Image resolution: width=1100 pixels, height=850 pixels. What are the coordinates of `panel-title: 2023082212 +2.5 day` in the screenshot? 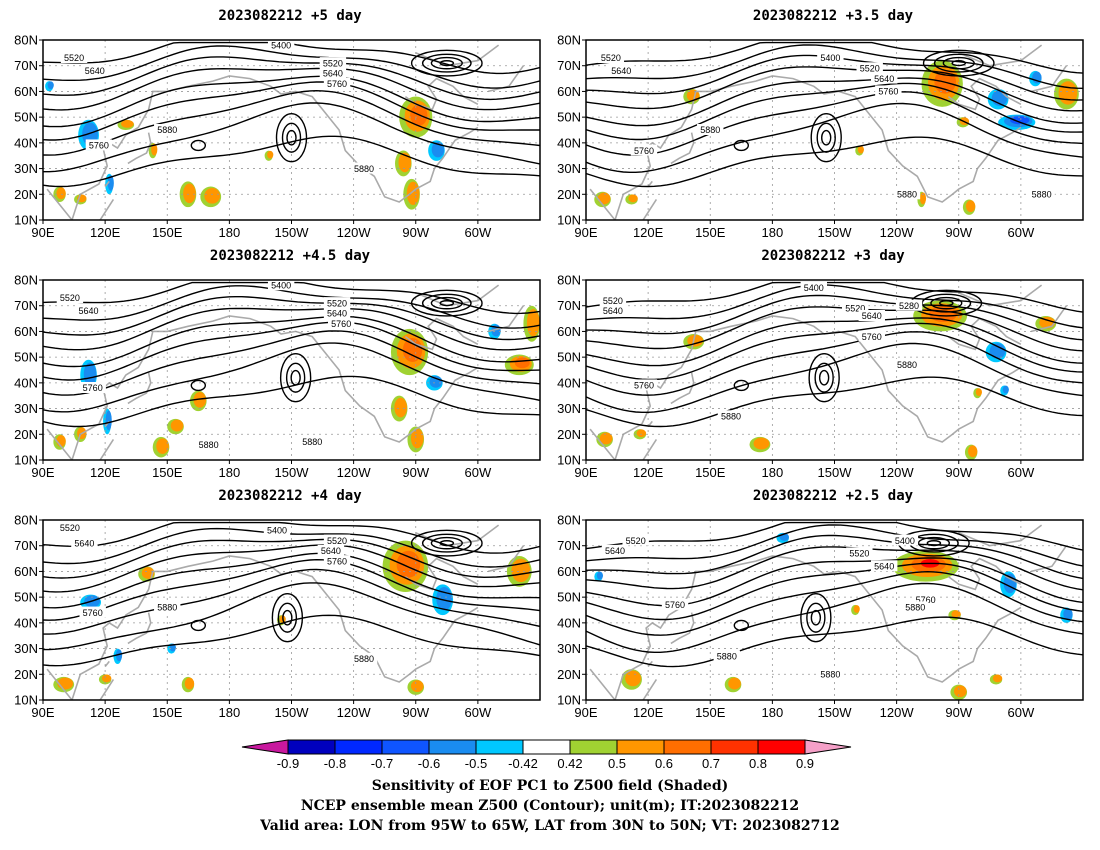 It's located at (833, 496).